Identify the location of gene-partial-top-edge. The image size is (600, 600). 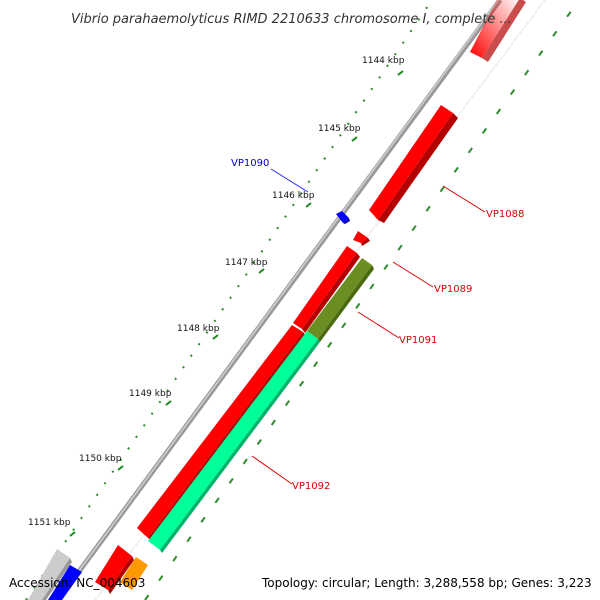
(504, 31).